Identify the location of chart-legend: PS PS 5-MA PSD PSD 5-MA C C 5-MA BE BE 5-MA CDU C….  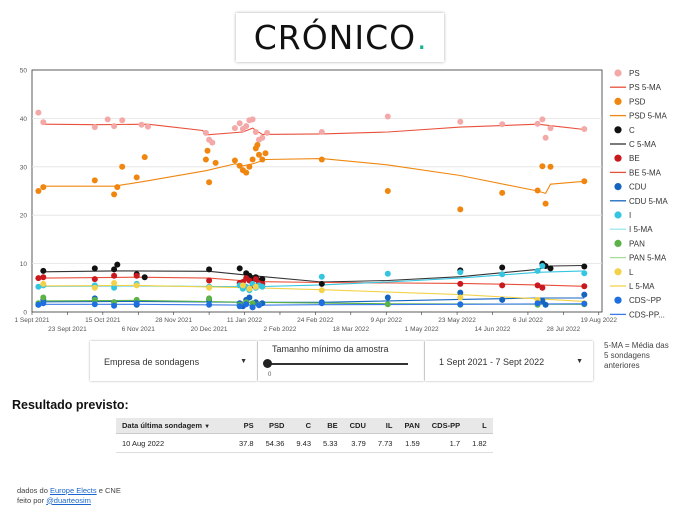
(639, 194).